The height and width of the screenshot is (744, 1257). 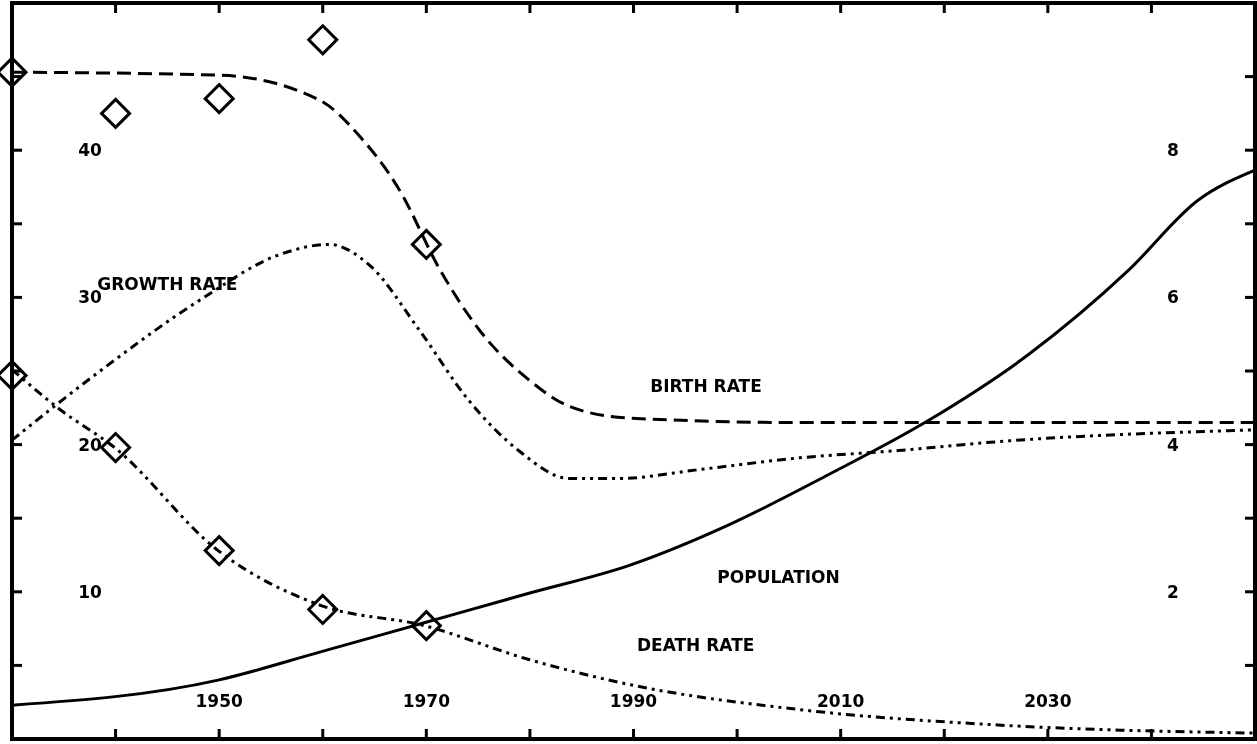 I want to click on x-tick-label: 1970, so click(x=426, y=701).